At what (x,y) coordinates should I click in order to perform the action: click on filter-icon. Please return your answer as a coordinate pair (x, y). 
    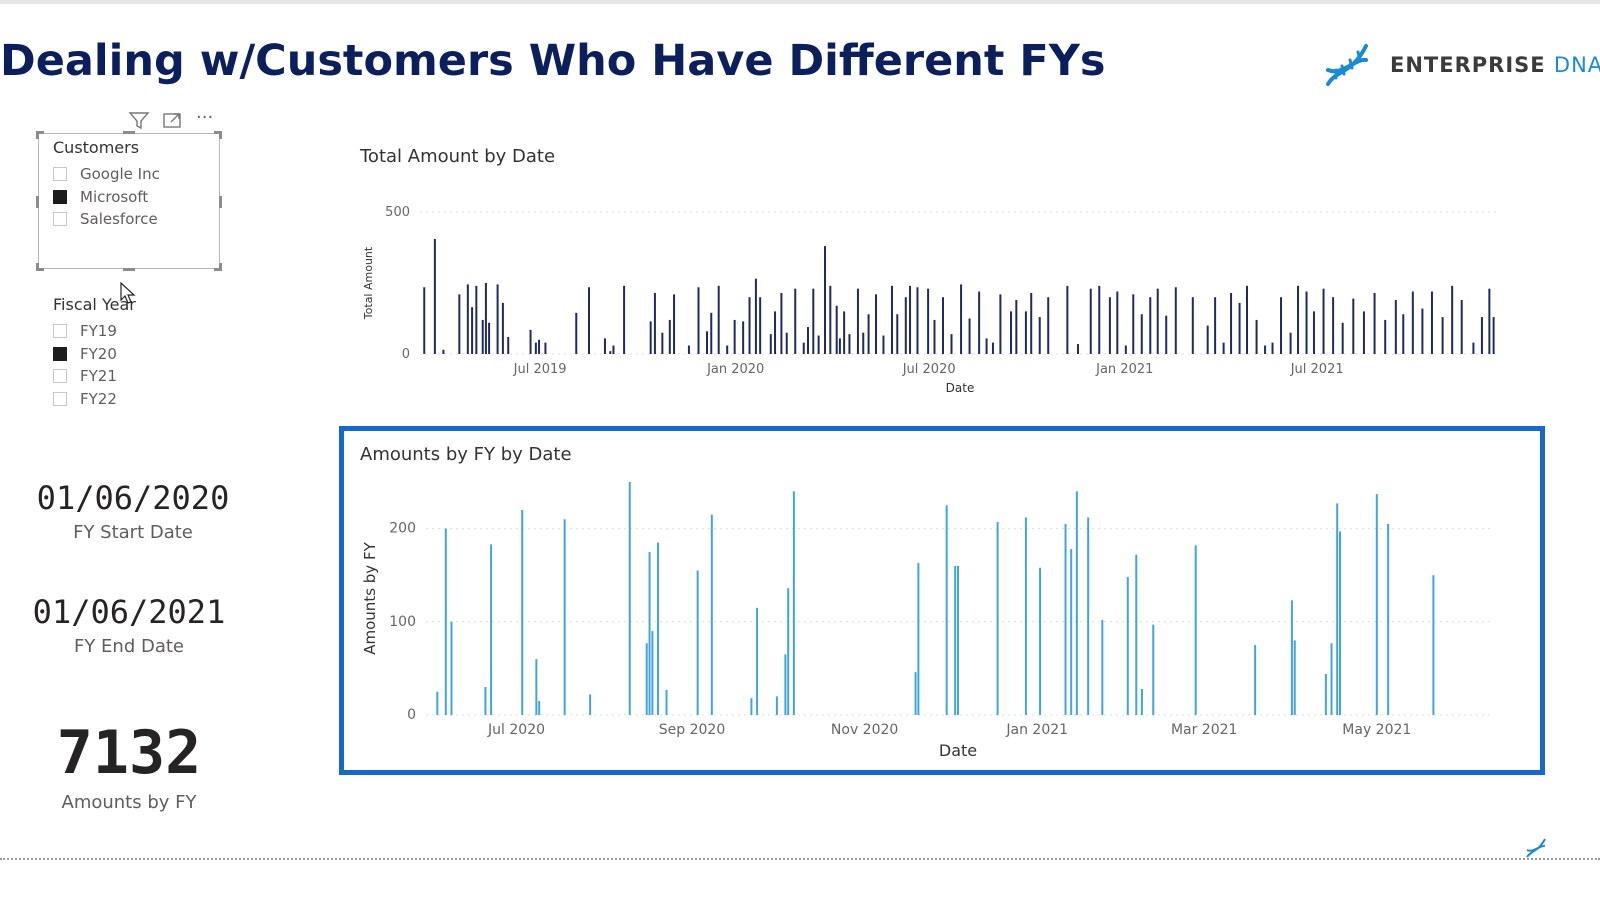
    Looking at the image, I should click on (139, 120).